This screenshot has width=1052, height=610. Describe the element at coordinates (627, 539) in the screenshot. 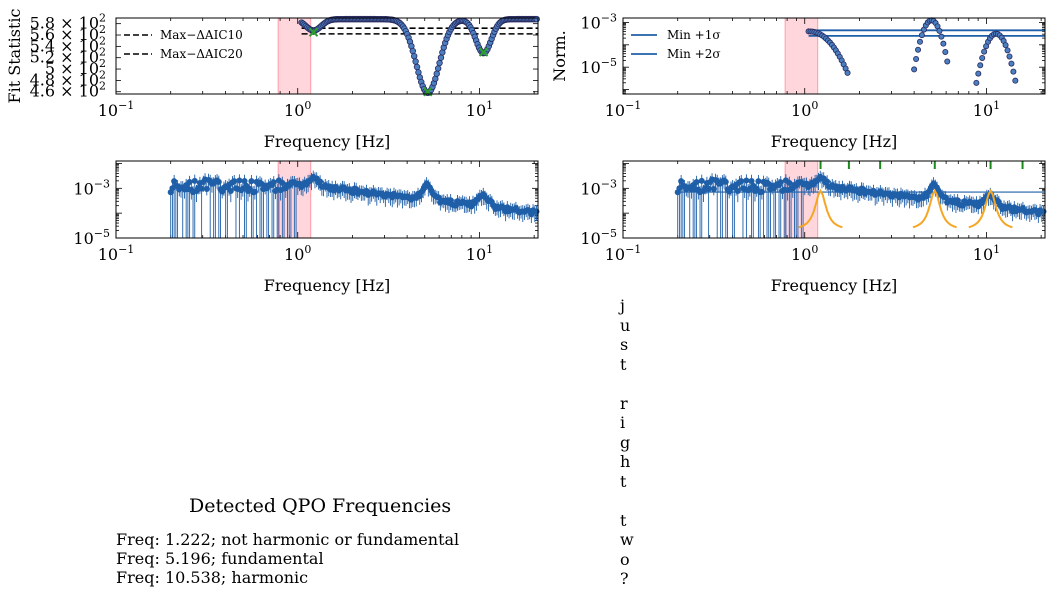

I see `side-note-char: w` at that location.